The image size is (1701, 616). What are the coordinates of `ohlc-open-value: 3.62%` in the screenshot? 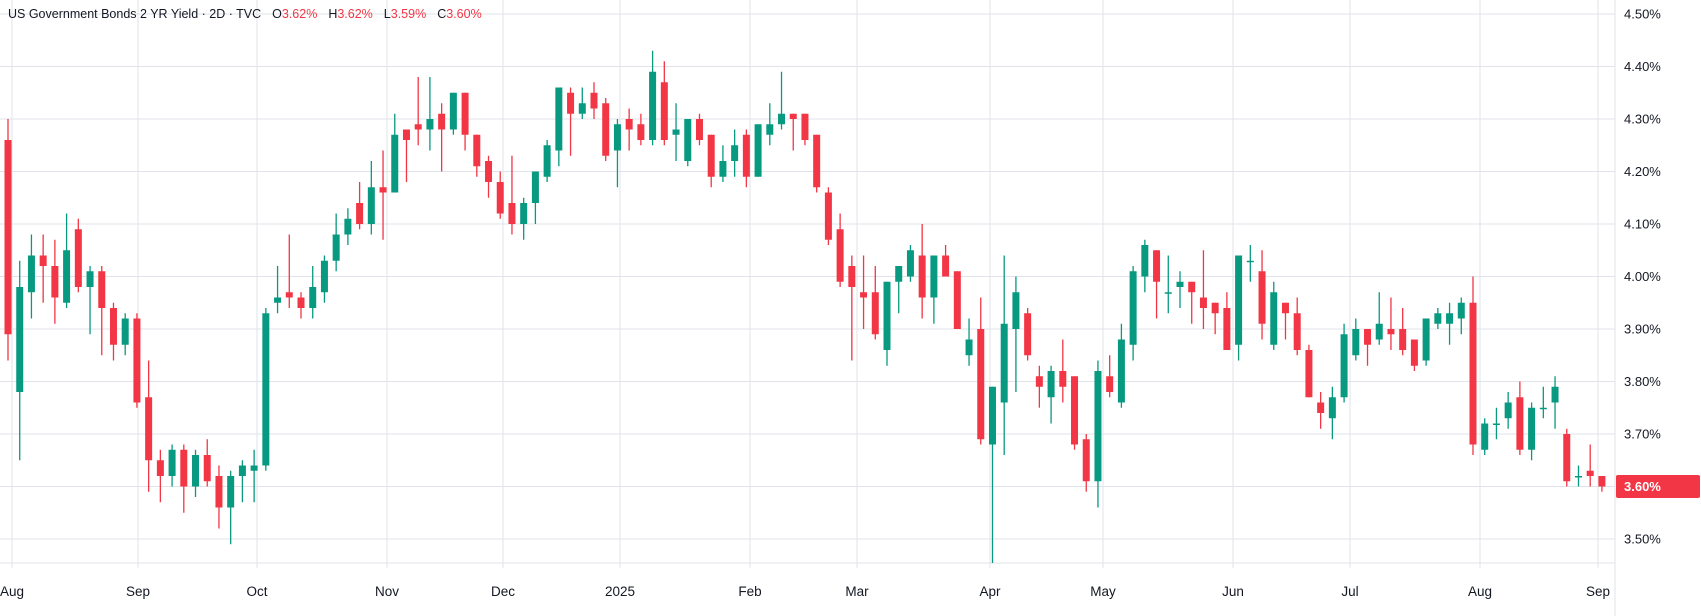 It's located at (299, 14).